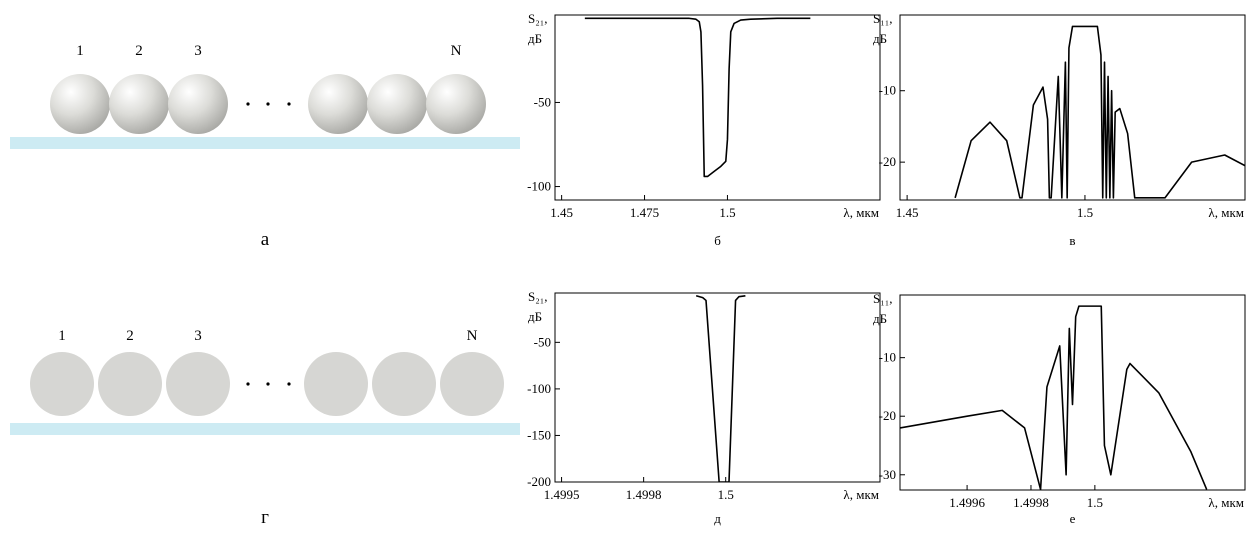  Describe the element at coordinates (644, 212) in the screenshot. I see `x-tick-label: 1.475` at that location.